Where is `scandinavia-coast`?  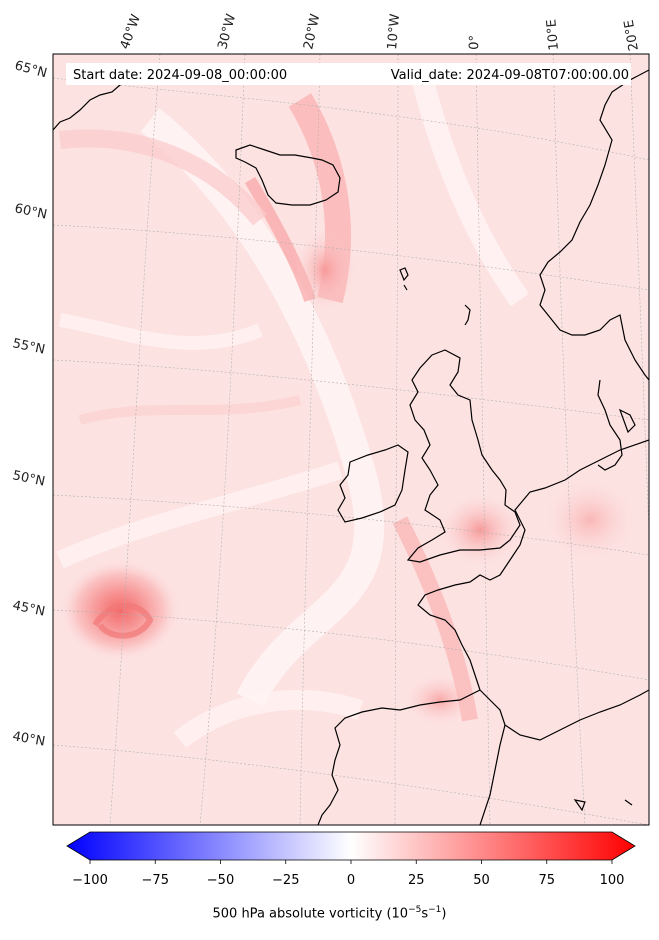
scandinavia-coast is located at coordinates (594, 225).